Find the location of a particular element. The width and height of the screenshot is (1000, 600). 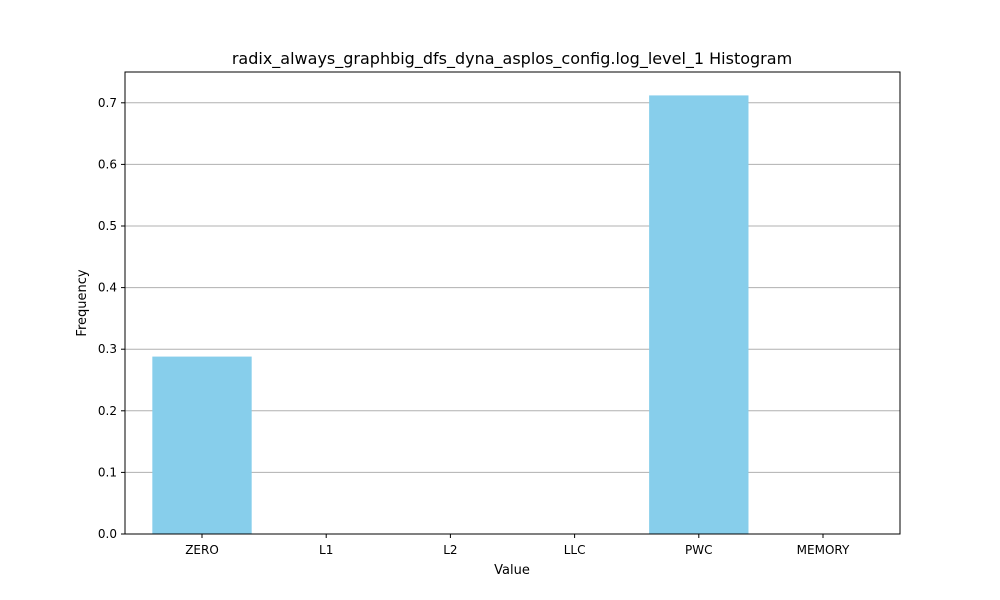

x-axis-ticks: ZERO L1 L2 LLC PWC MEMORY is located at coordinates (517, 545).